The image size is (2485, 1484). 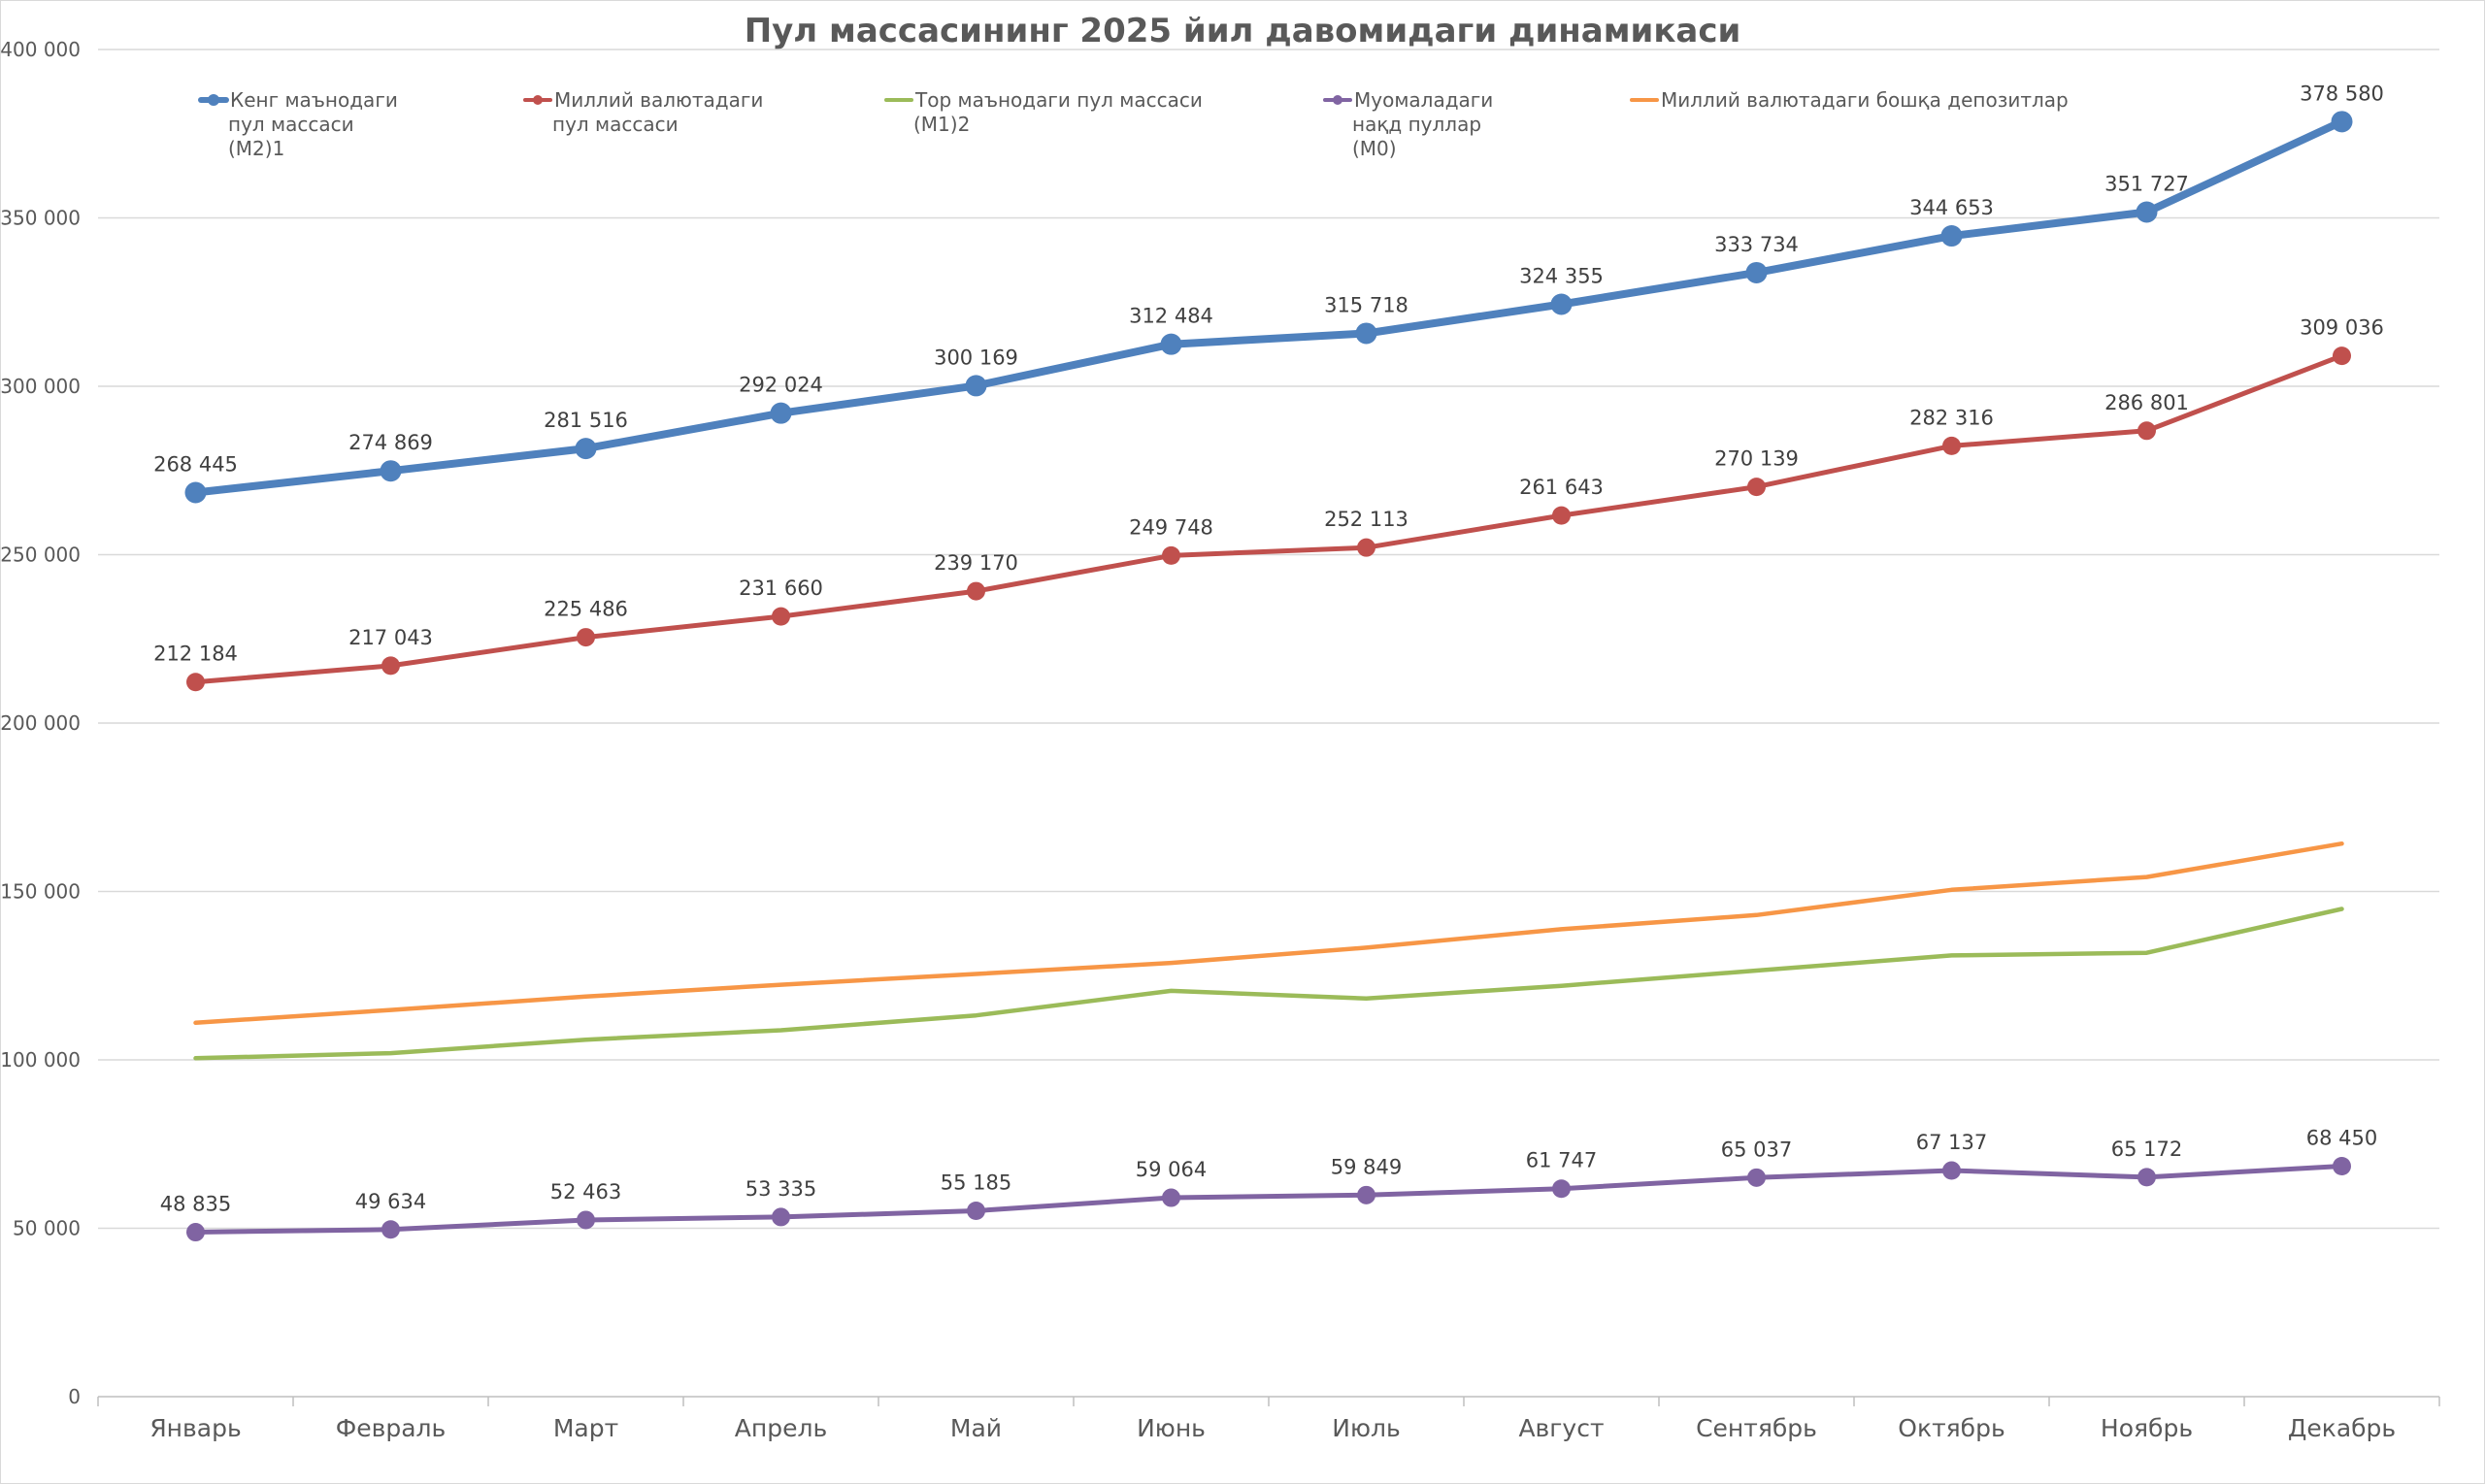 What do you see at coordinates (976, 1428) in the screenshot?
I see `x-tick-label: Май` at bounding box center [976, 1428].